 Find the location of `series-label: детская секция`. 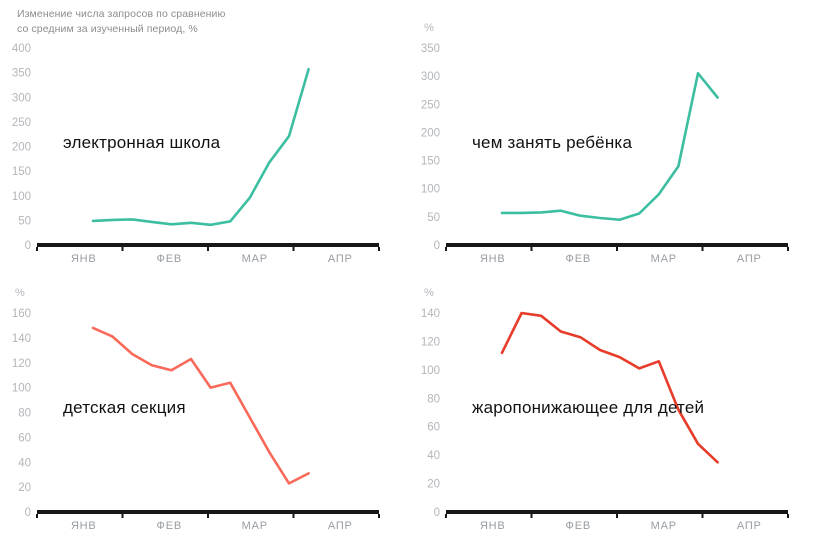

series-label: детская секция is located at coordinates (124, 407).